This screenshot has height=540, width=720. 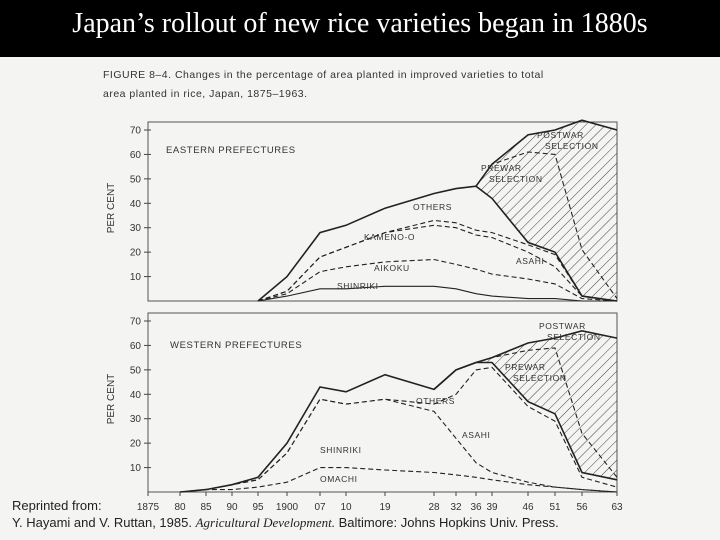 I want to click on credit-book-title: Agricultural Development., so click(x=265, y=522).